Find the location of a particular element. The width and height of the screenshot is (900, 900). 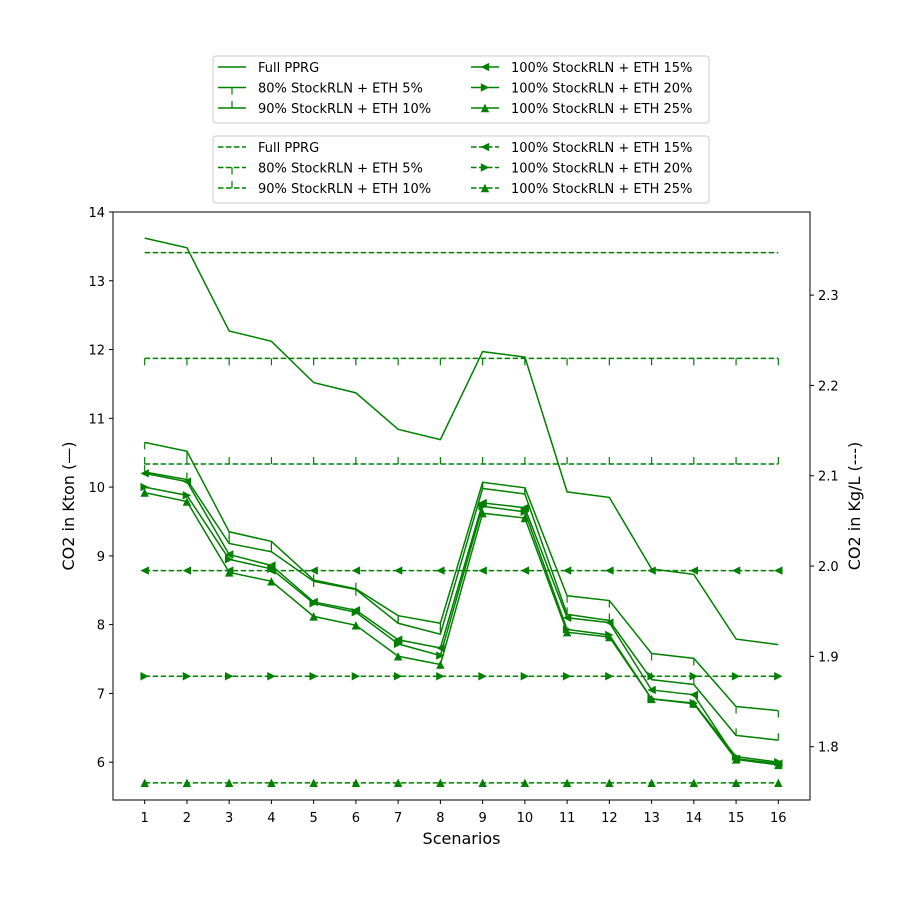

legend-box is located at coordinates (461, 89).